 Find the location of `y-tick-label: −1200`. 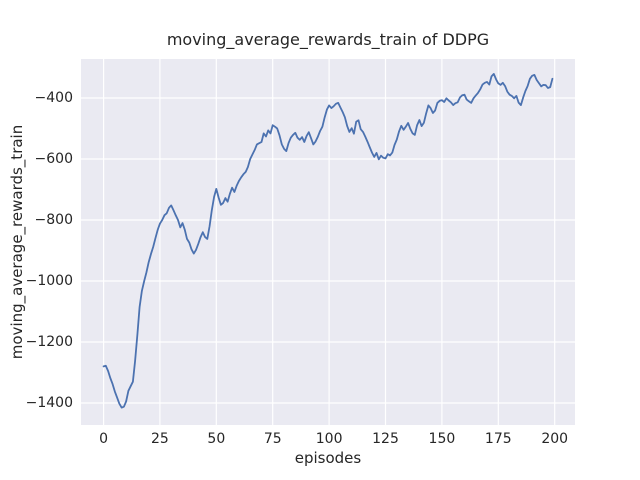

y-tick-label: −1200 is located at coordinates (49, 342).